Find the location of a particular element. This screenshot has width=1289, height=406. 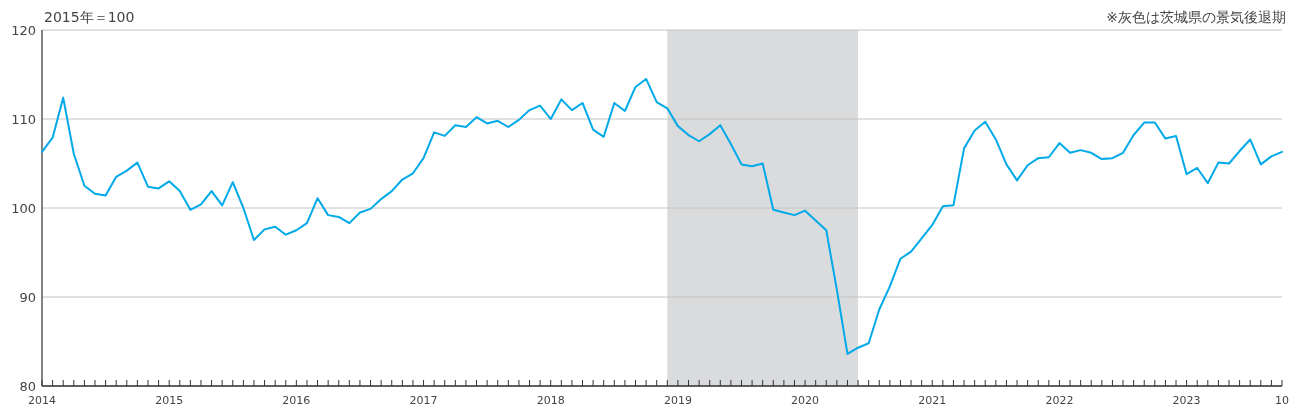

x-tick-label: 2016 is located at coordinates (296, 400).